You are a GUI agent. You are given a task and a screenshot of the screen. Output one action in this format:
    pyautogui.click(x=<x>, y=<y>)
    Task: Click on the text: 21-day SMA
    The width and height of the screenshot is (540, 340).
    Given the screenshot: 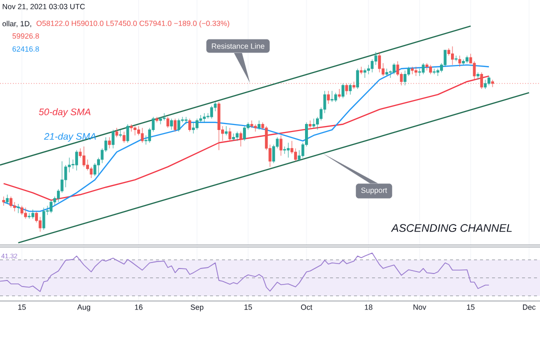 What is the action you would take?
    pyautogui.click(x=70, y=137)
    